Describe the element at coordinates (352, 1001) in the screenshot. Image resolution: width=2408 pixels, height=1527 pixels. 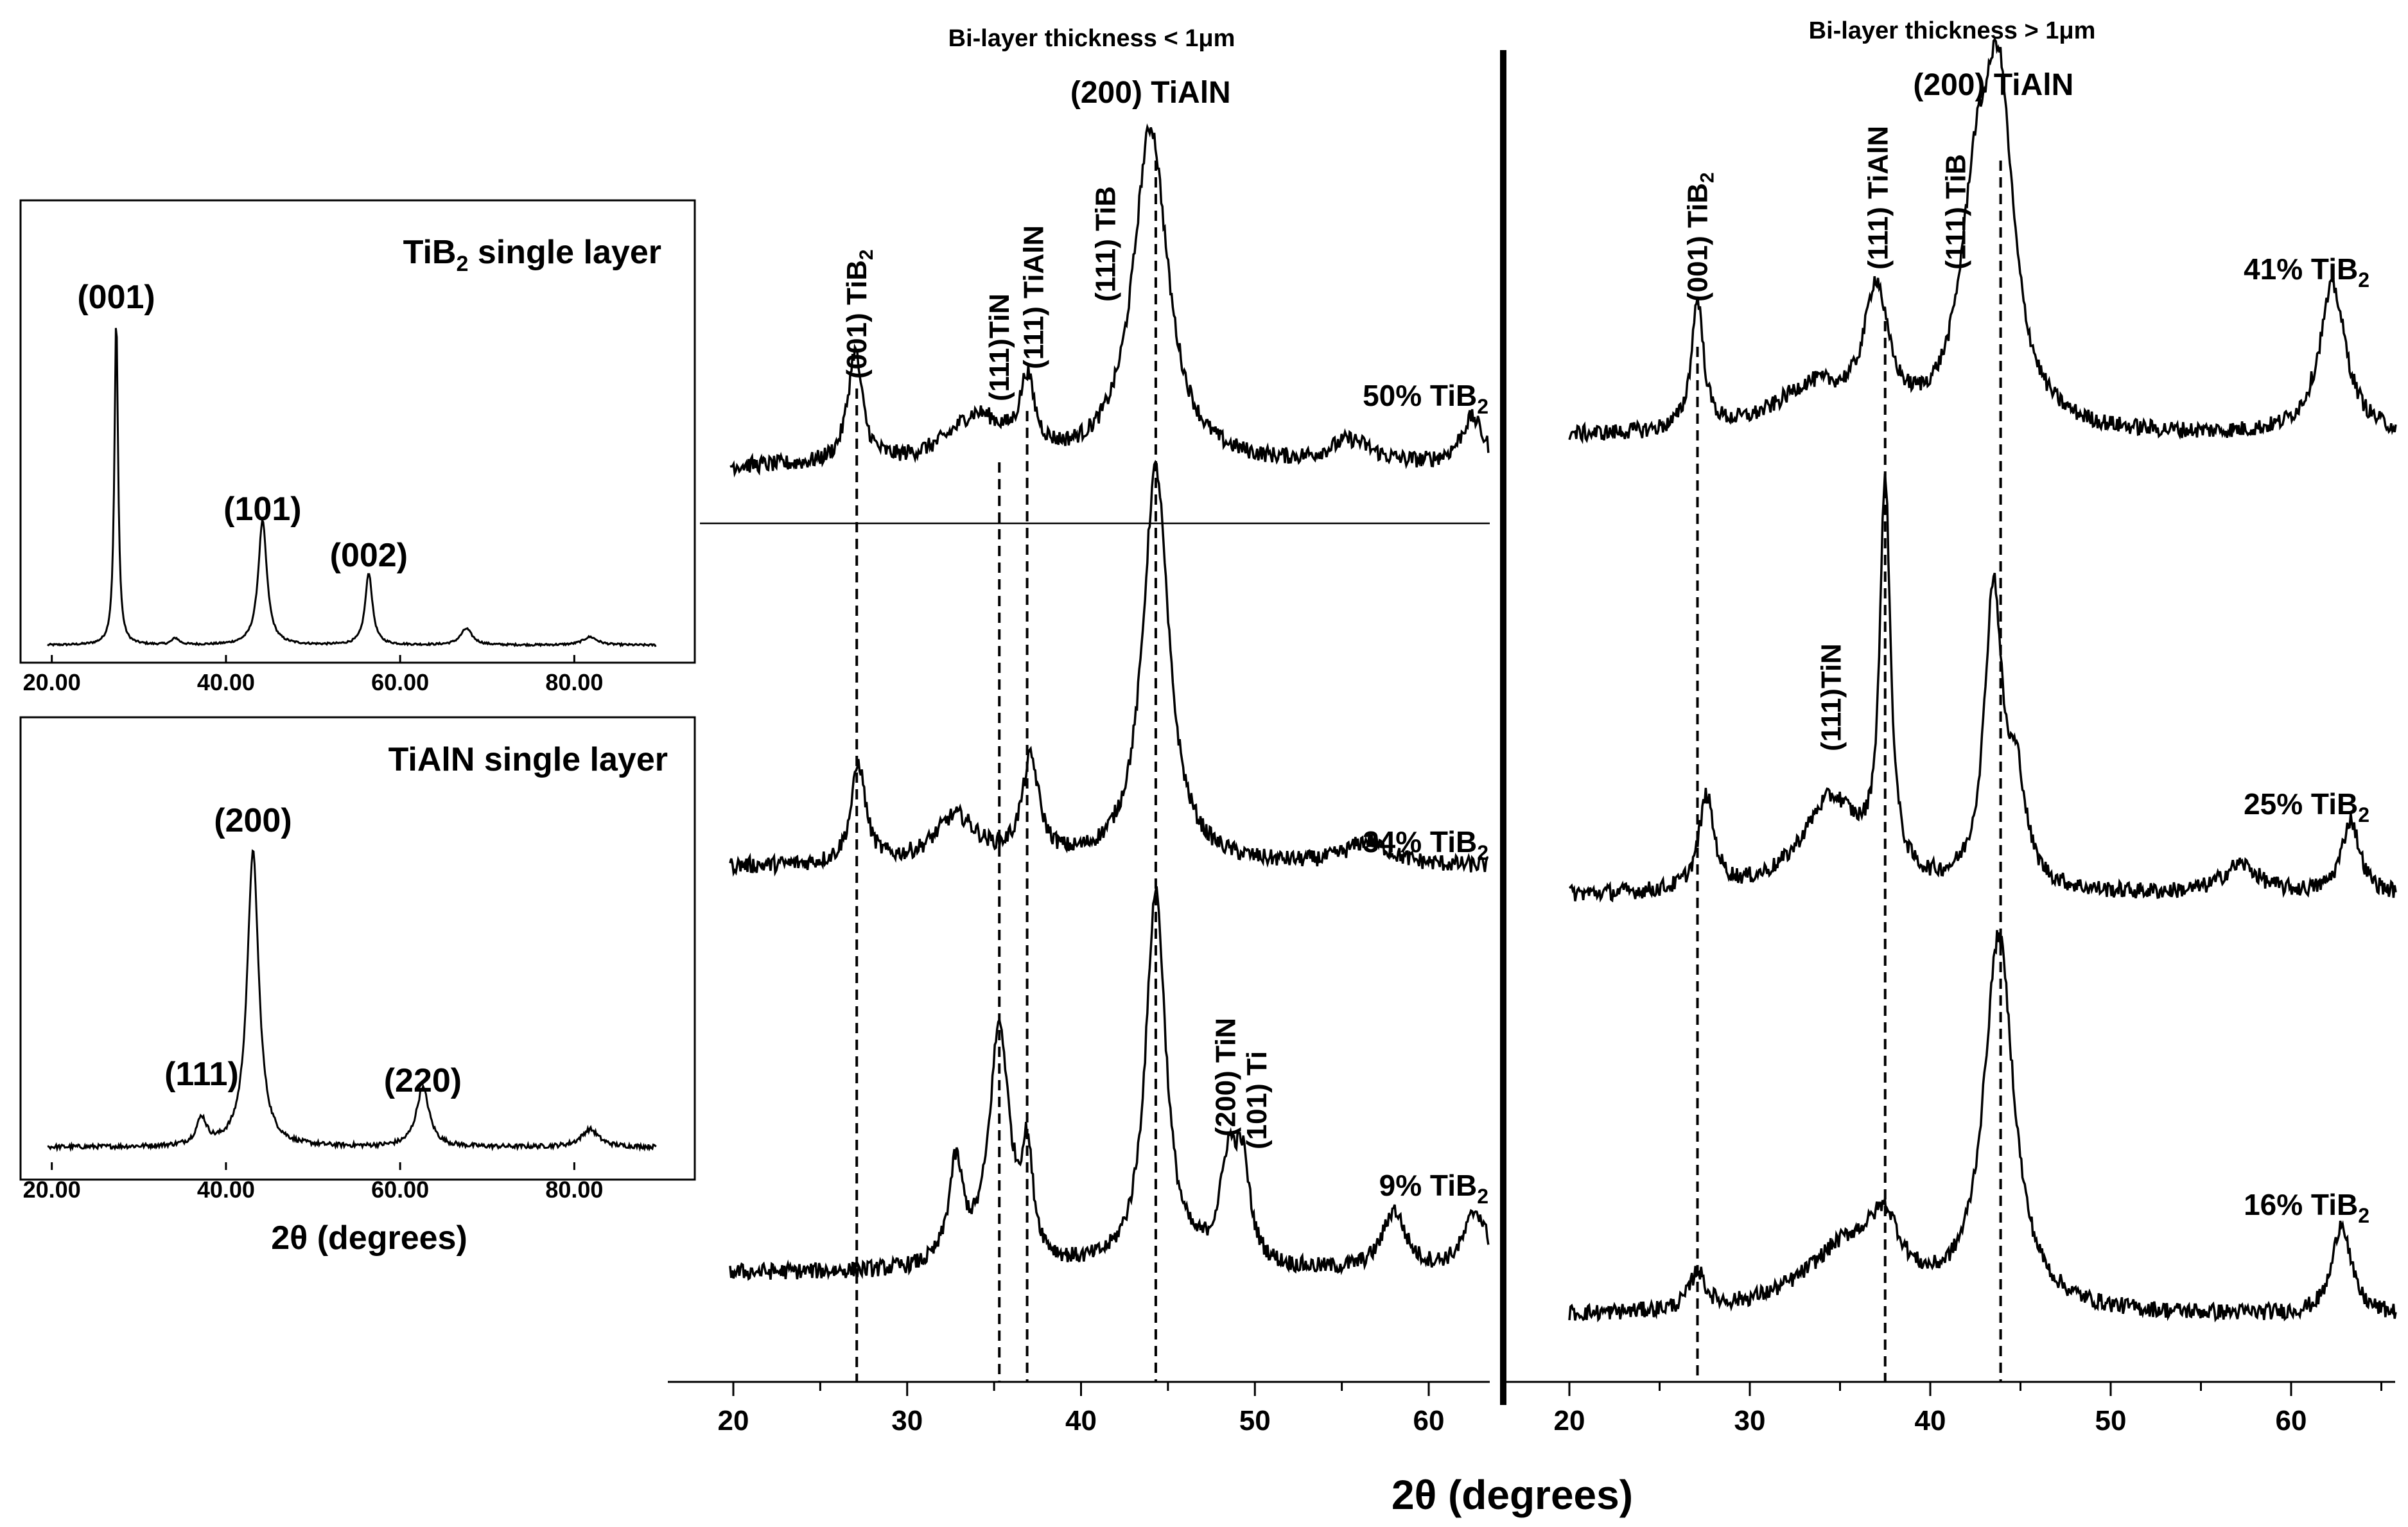
I see `inset-tialn-trace` at that location.